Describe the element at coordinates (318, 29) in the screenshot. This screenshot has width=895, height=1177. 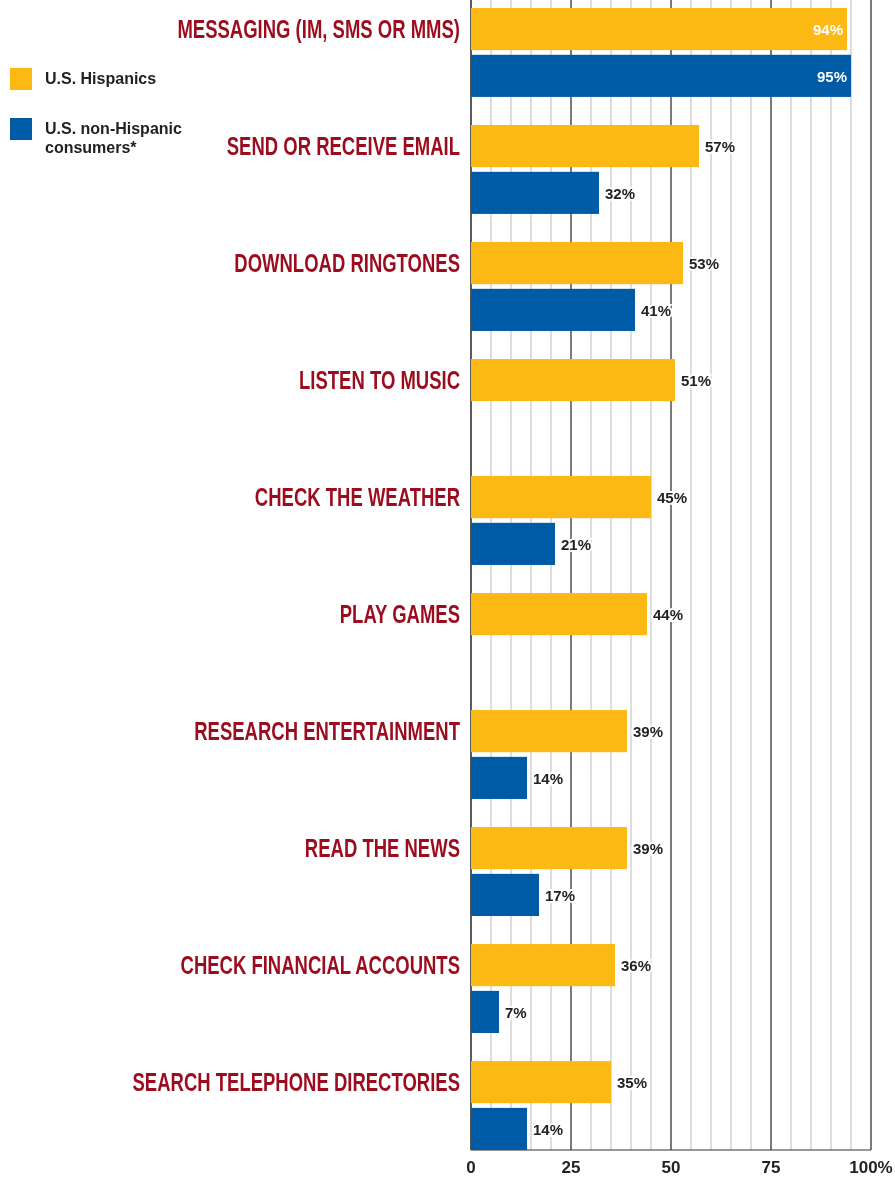
I see `y-tick-label: MESSAGING (IM, SMS OR MMS)` at that location.